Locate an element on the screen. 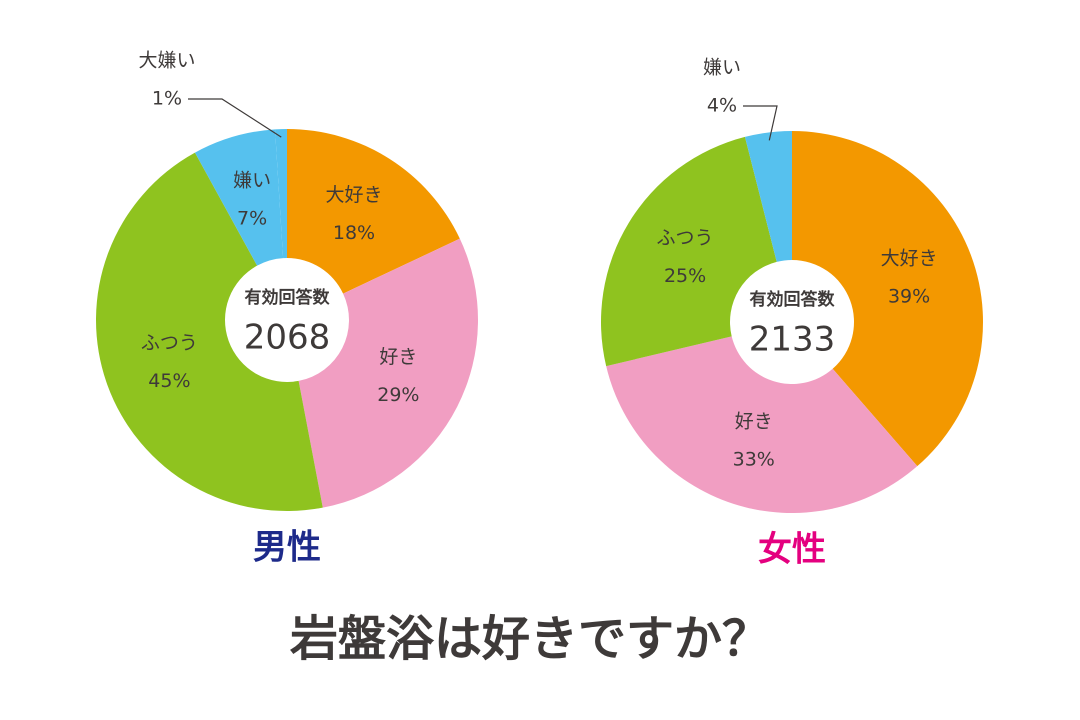 The width and height of the screenshot is (1080, 720). value-label: 1% is located at coordinates (167, 99).